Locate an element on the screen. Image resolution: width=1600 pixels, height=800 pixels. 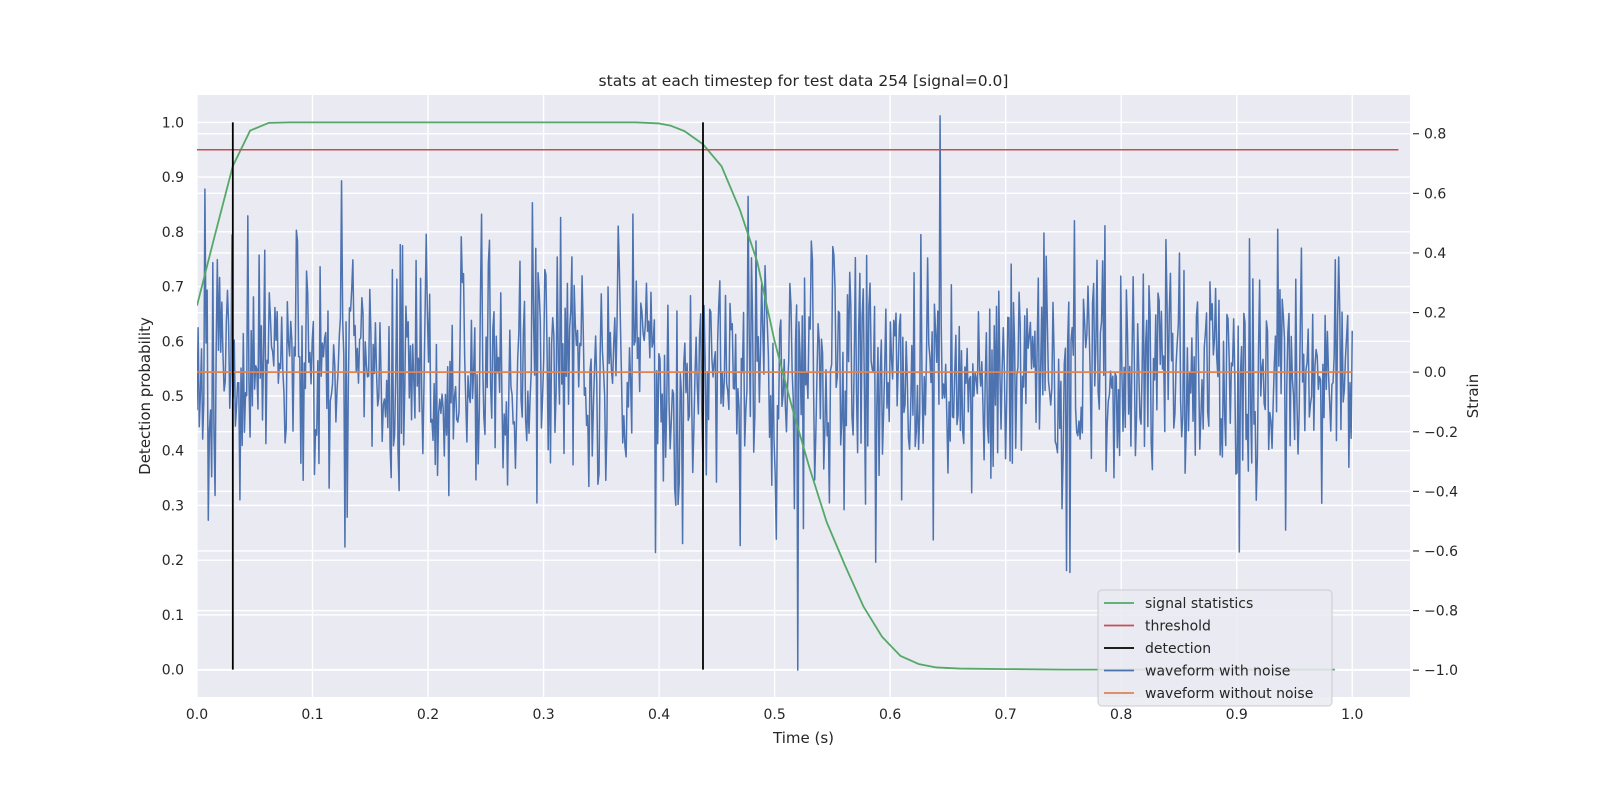
y-left-tick-label: 0.4 is located at coordinates (173, 452).